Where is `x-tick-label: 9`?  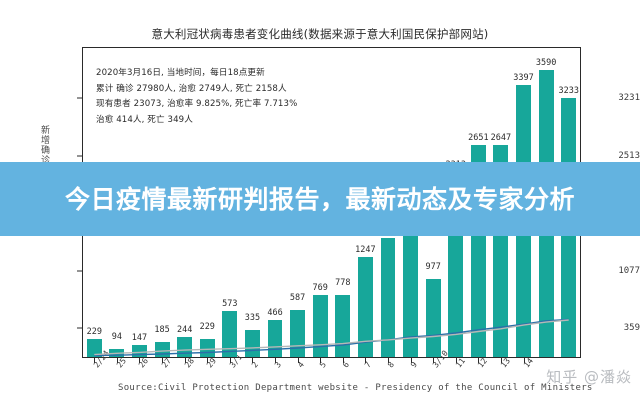 x-tick-label: 9 is located at coordinates (413, 365).